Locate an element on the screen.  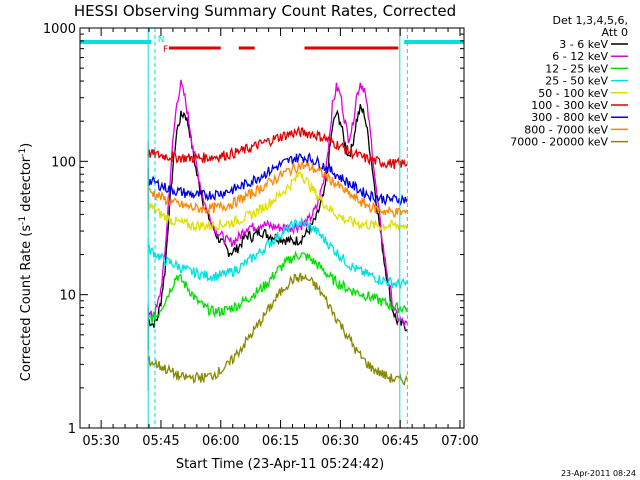
svg-text:Corrected Count Rate (s-1 dete: Corrected Count Rate (s-1 detector-1) is located at coordinates (26, 262).